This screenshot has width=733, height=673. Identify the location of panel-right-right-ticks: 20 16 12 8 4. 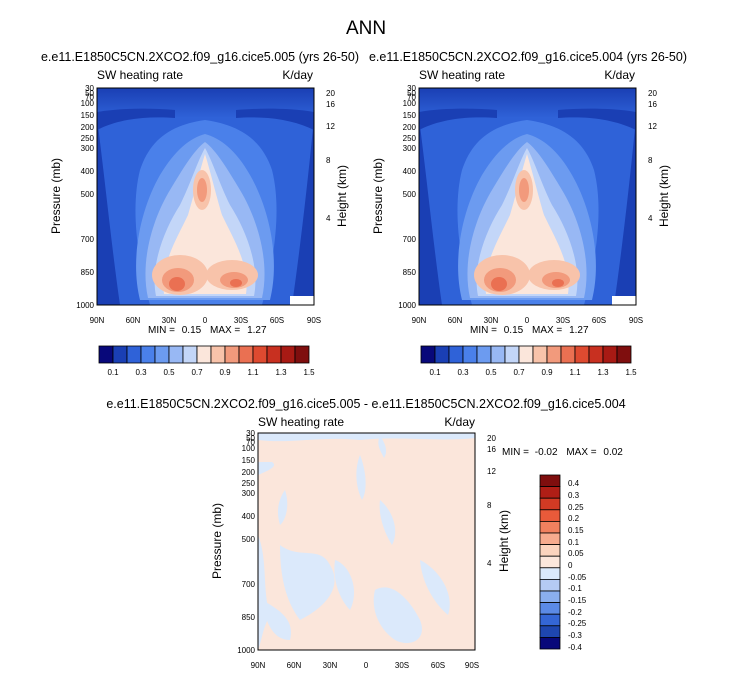
(652, 156).